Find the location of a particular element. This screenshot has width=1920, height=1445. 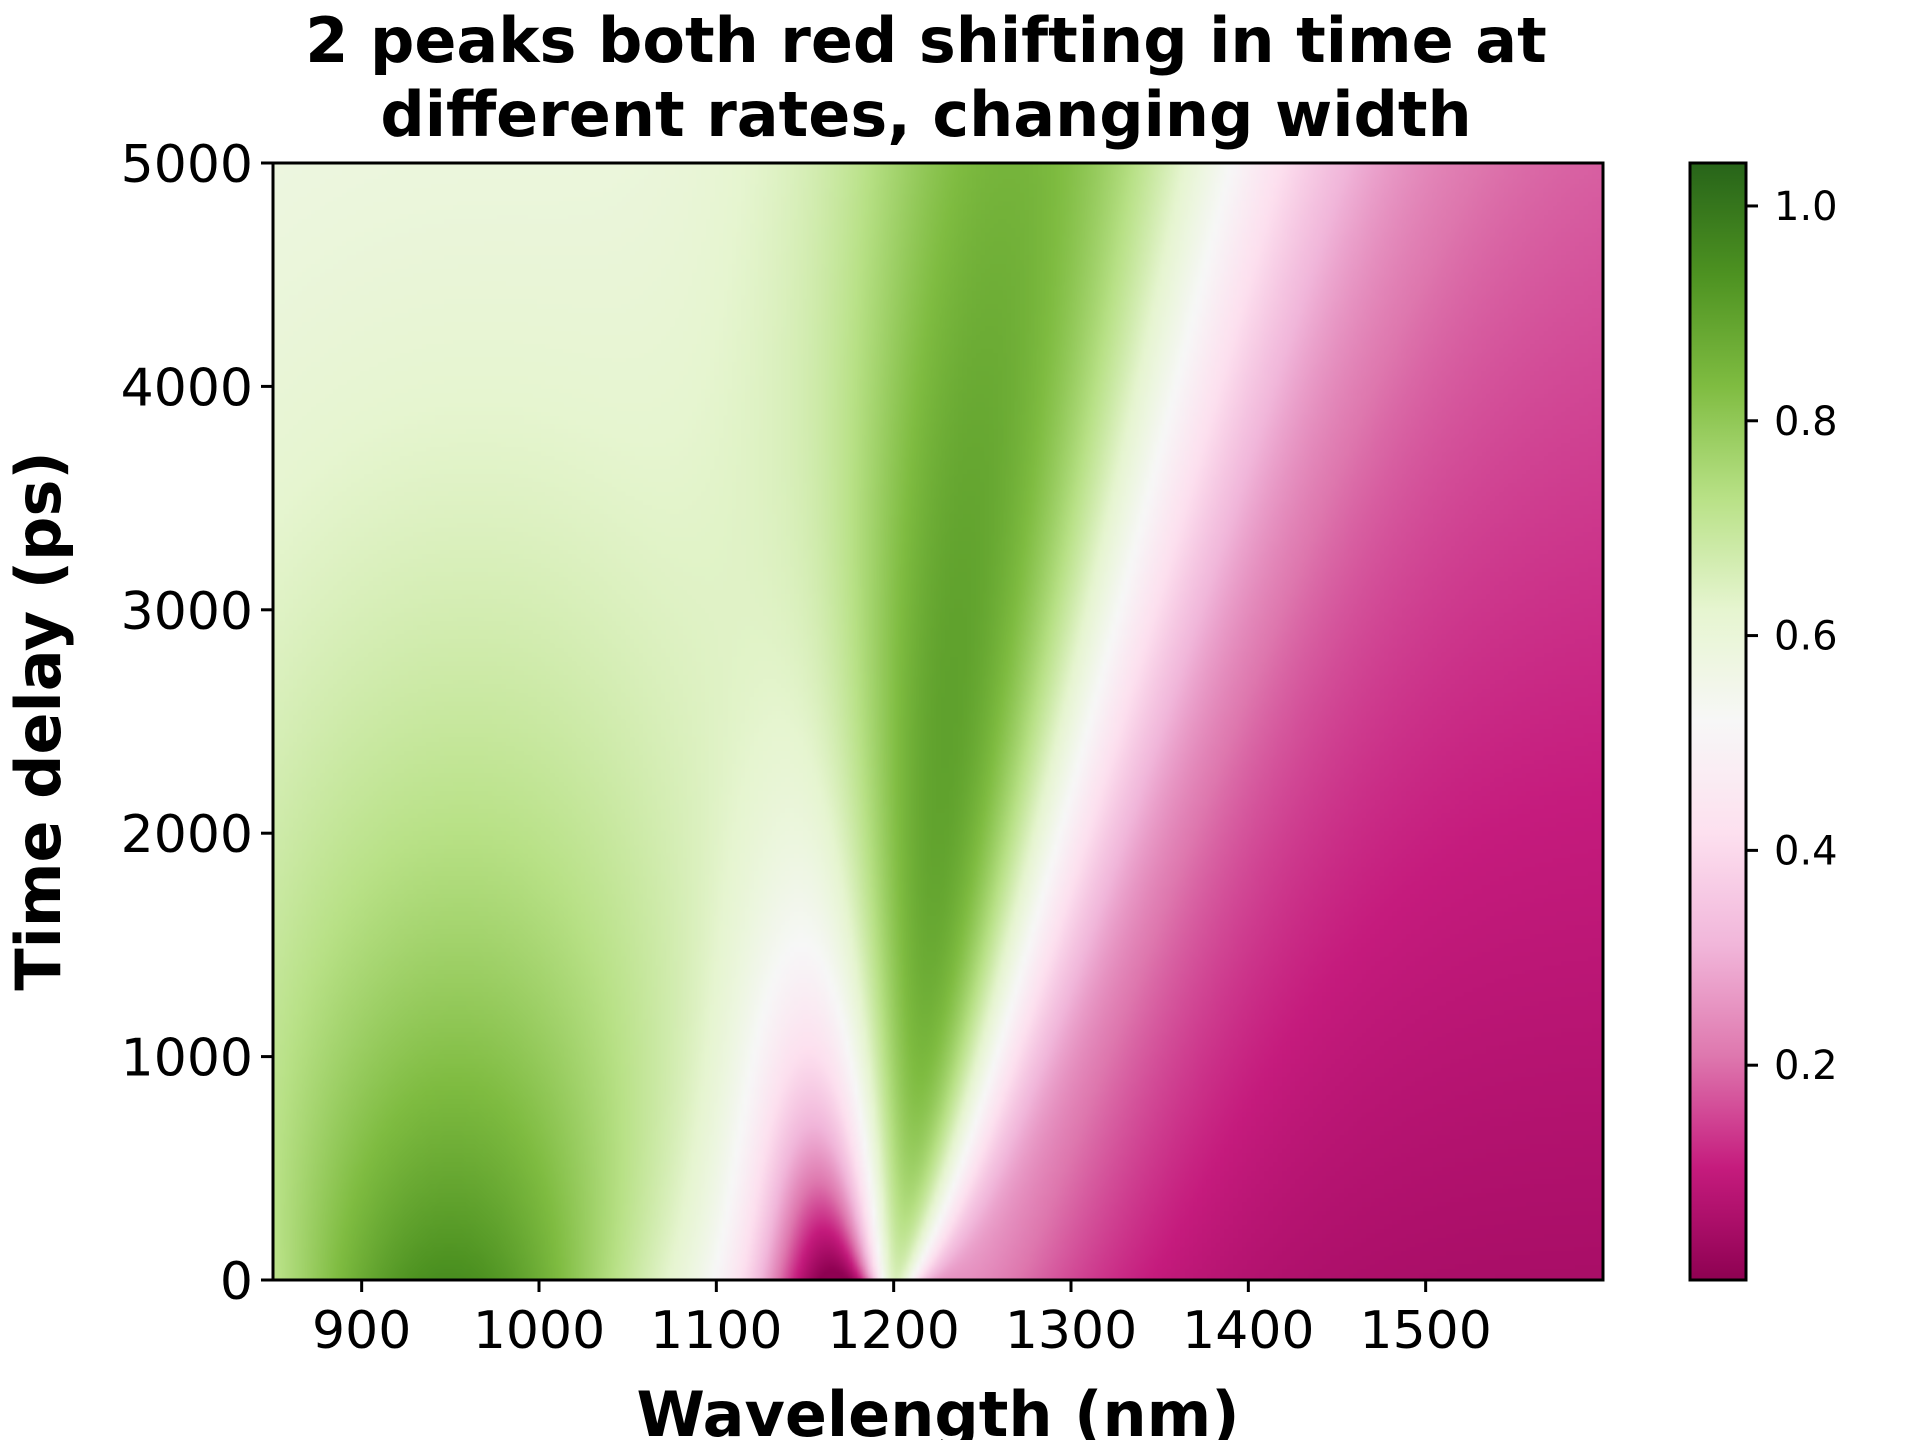

x-axis: 900 1000 1100 1200 1300 1400 1500 is located at coordinates (902, 1320).